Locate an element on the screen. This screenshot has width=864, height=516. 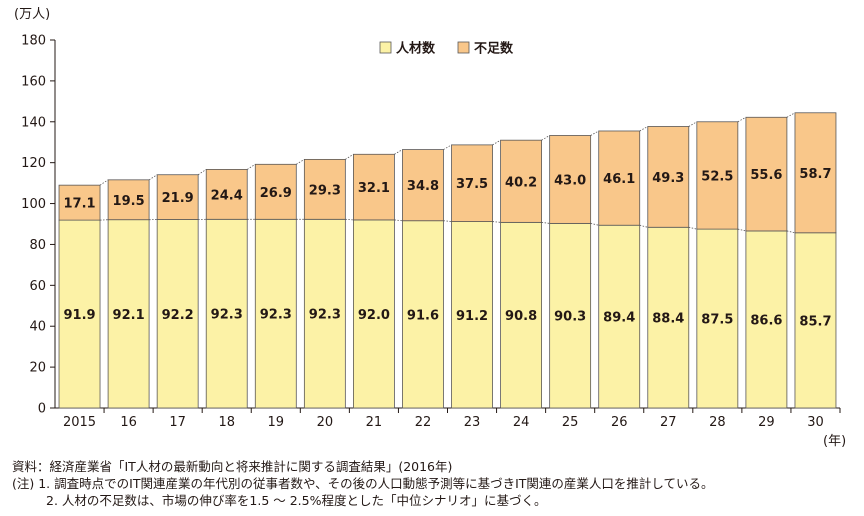
bar-label-fusoku: 37.5 is located at coordinates (472, 184).